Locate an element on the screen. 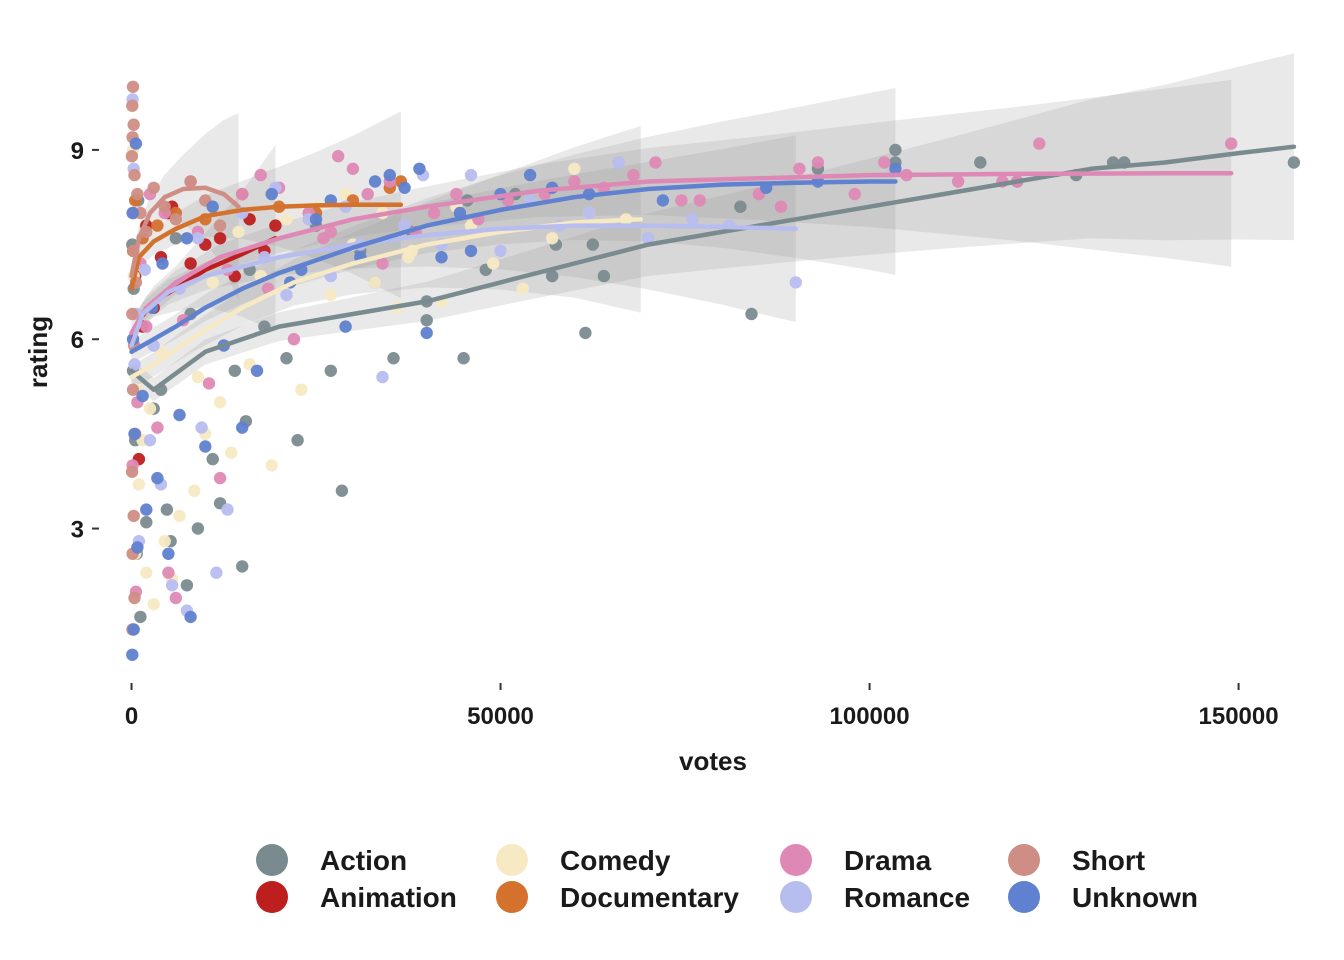  legend-label: Short is located at coordinates (1108, 860).